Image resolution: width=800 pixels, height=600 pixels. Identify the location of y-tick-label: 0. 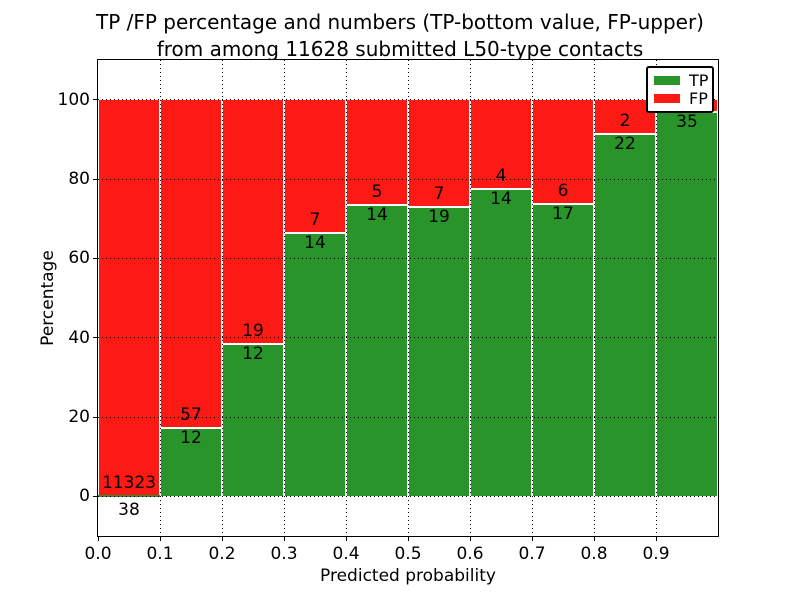
(84, 496).